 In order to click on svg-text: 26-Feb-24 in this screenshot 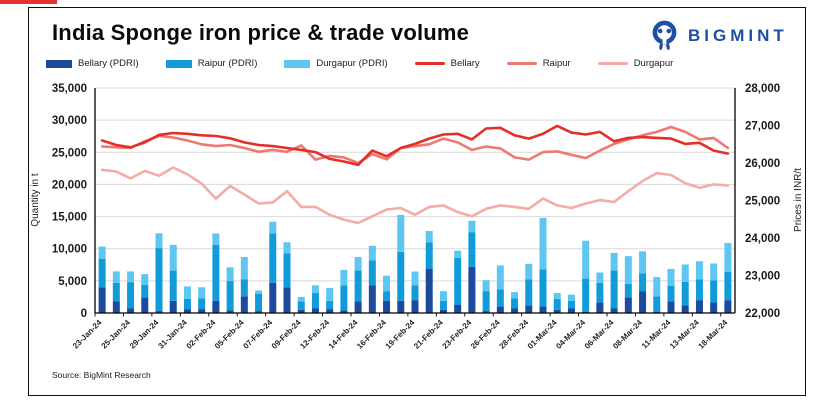, I will do `click(485, 334)`.